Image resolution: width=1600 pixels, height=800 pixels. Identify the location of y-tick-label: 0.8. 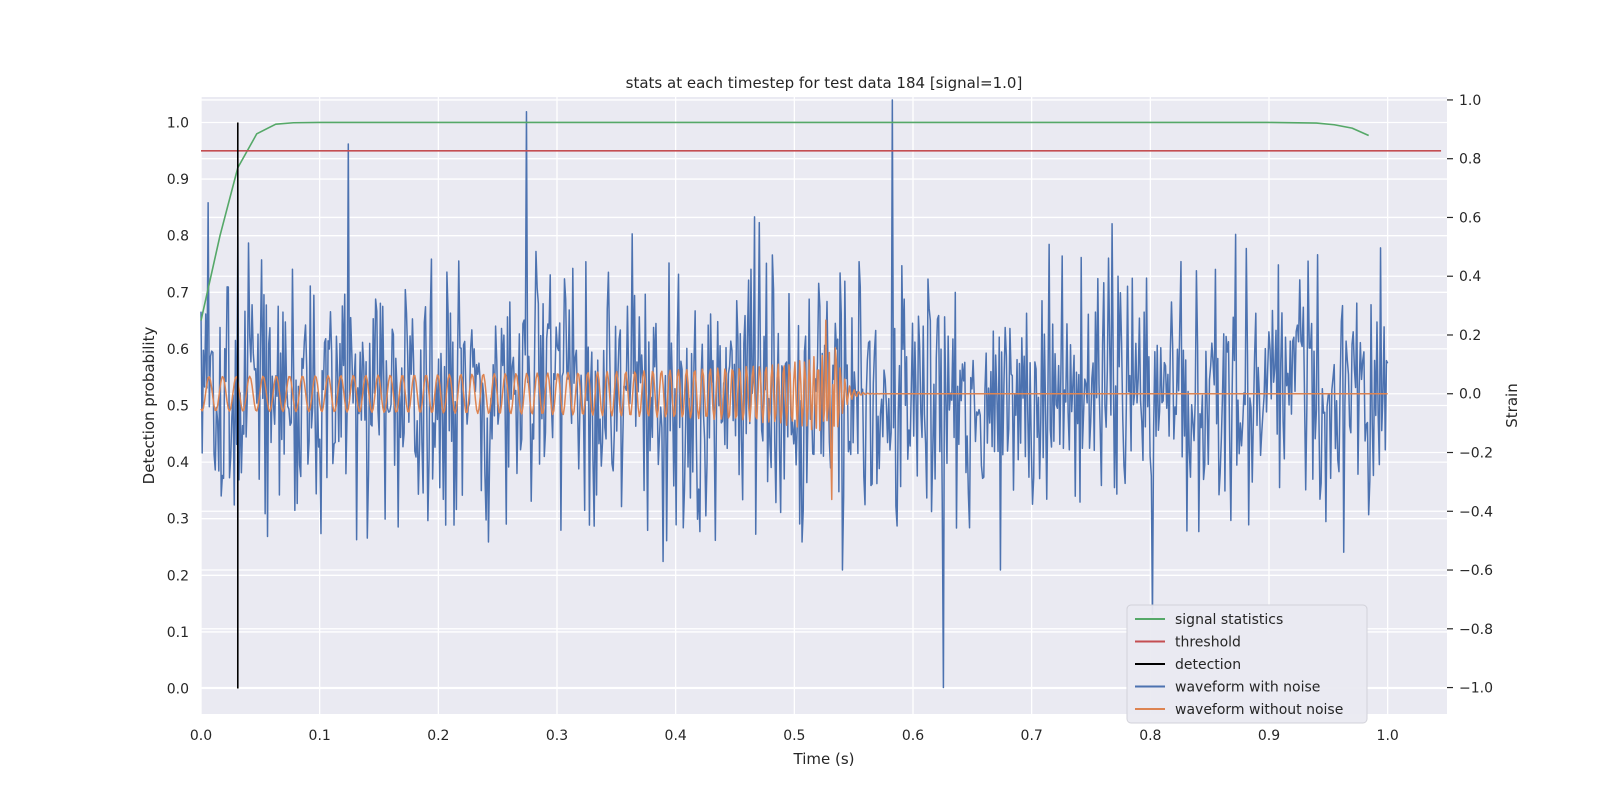
(178, 237).